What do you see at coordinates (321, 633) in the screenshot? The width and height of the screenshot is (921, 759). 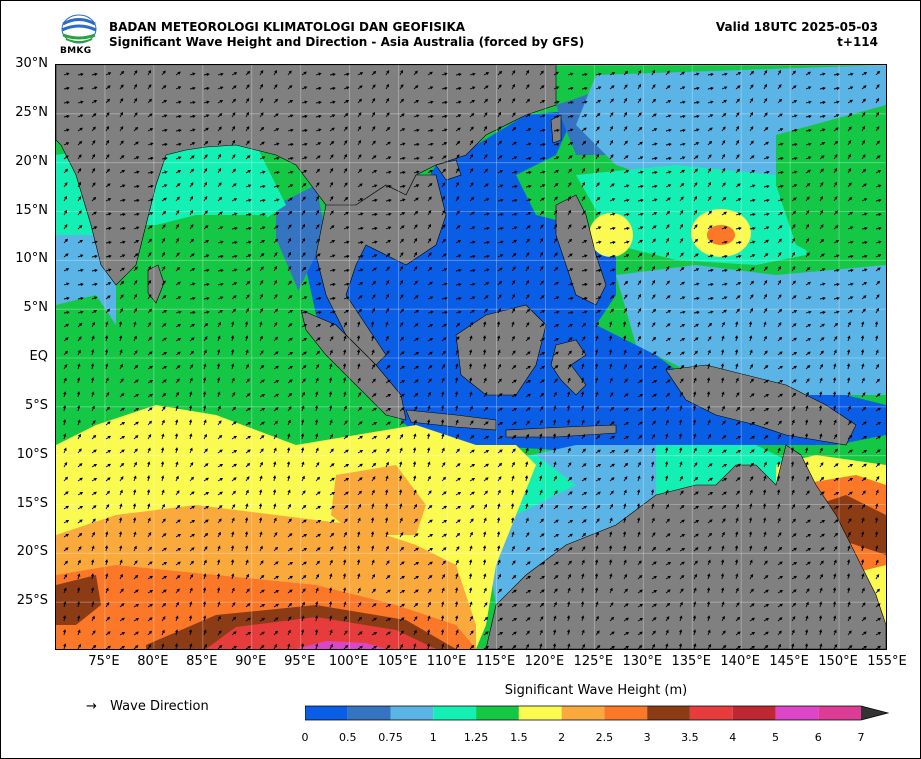 I see `wave-band-red` at bounding box center [321, 633].